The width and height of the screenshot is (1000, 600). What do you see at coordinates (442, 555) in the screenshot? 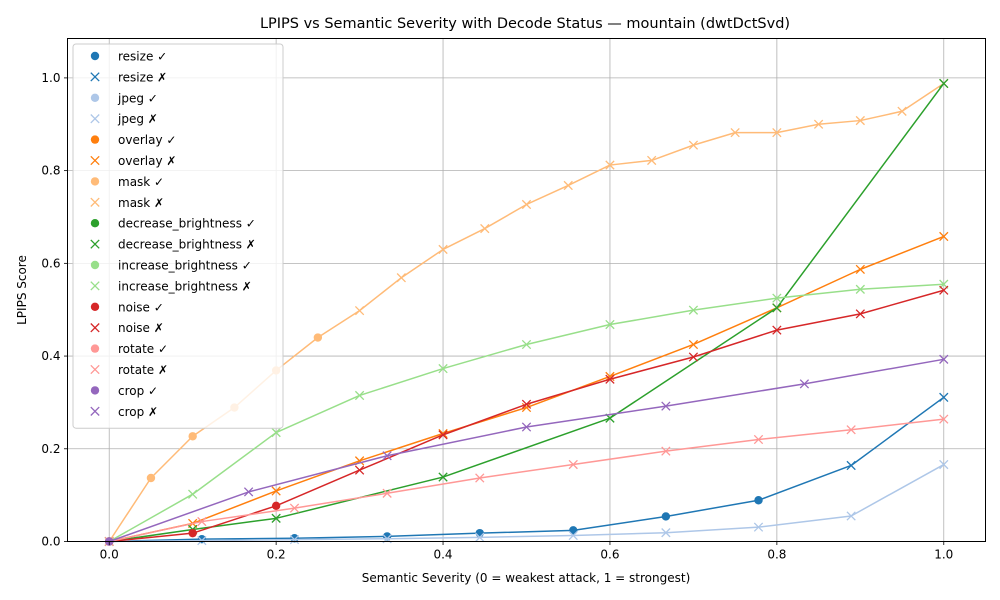
I see `x-tick-label: 0.4` at bounding box center [442, 555].